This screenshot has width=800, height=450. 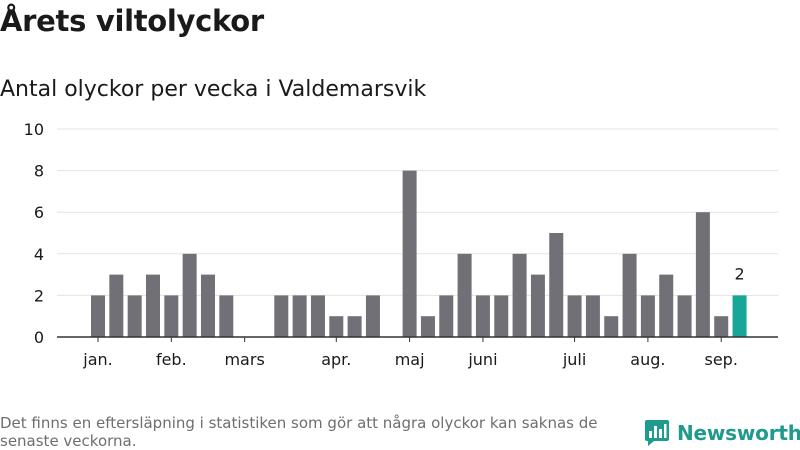 I want to click on month-label: sep., so click(x=721, y=359).